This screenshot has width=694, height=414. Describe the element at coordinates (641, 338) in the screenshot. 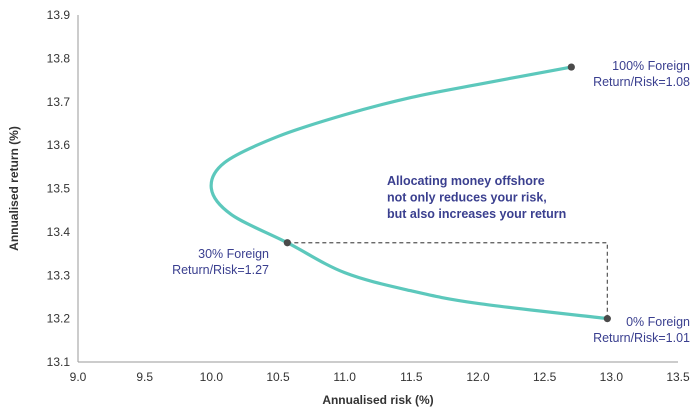

I see `point-label: Return/Risk=1.01` at that location.